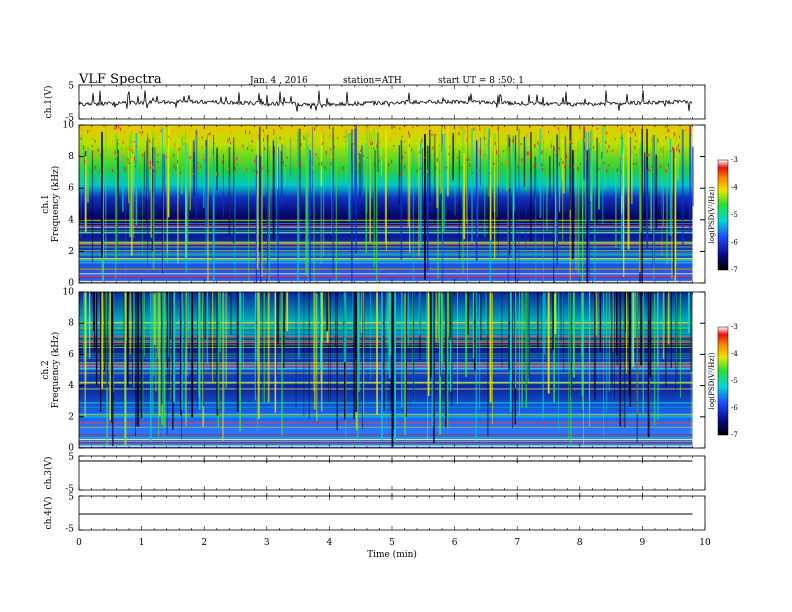  What do you see at coordinates (734, 188) in the screenshot?
I see `colorbar-tick-label: -4` at bounding box center [734, 188].